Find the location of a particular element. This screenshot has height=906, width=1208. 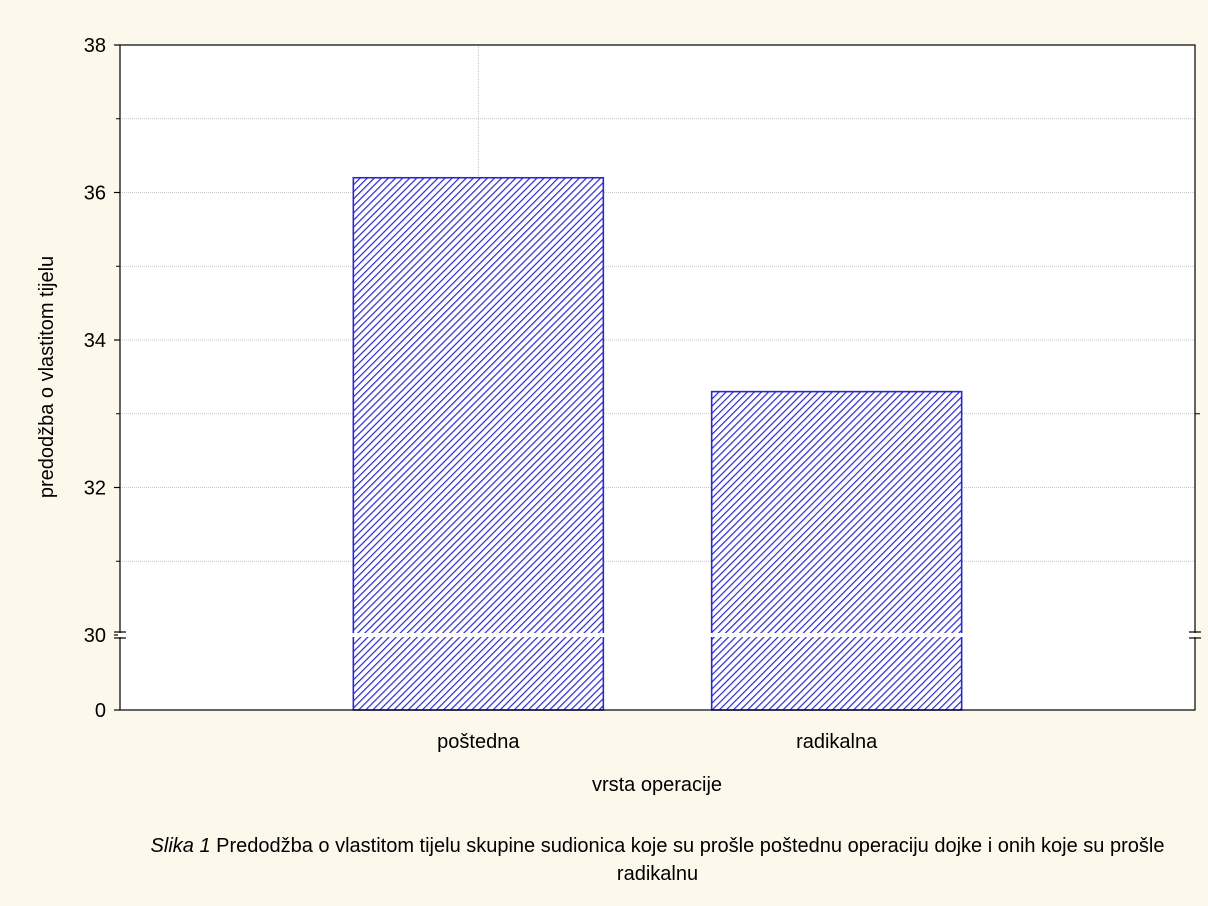

y-tick-label: 32 is located at coordinates (95, 489).